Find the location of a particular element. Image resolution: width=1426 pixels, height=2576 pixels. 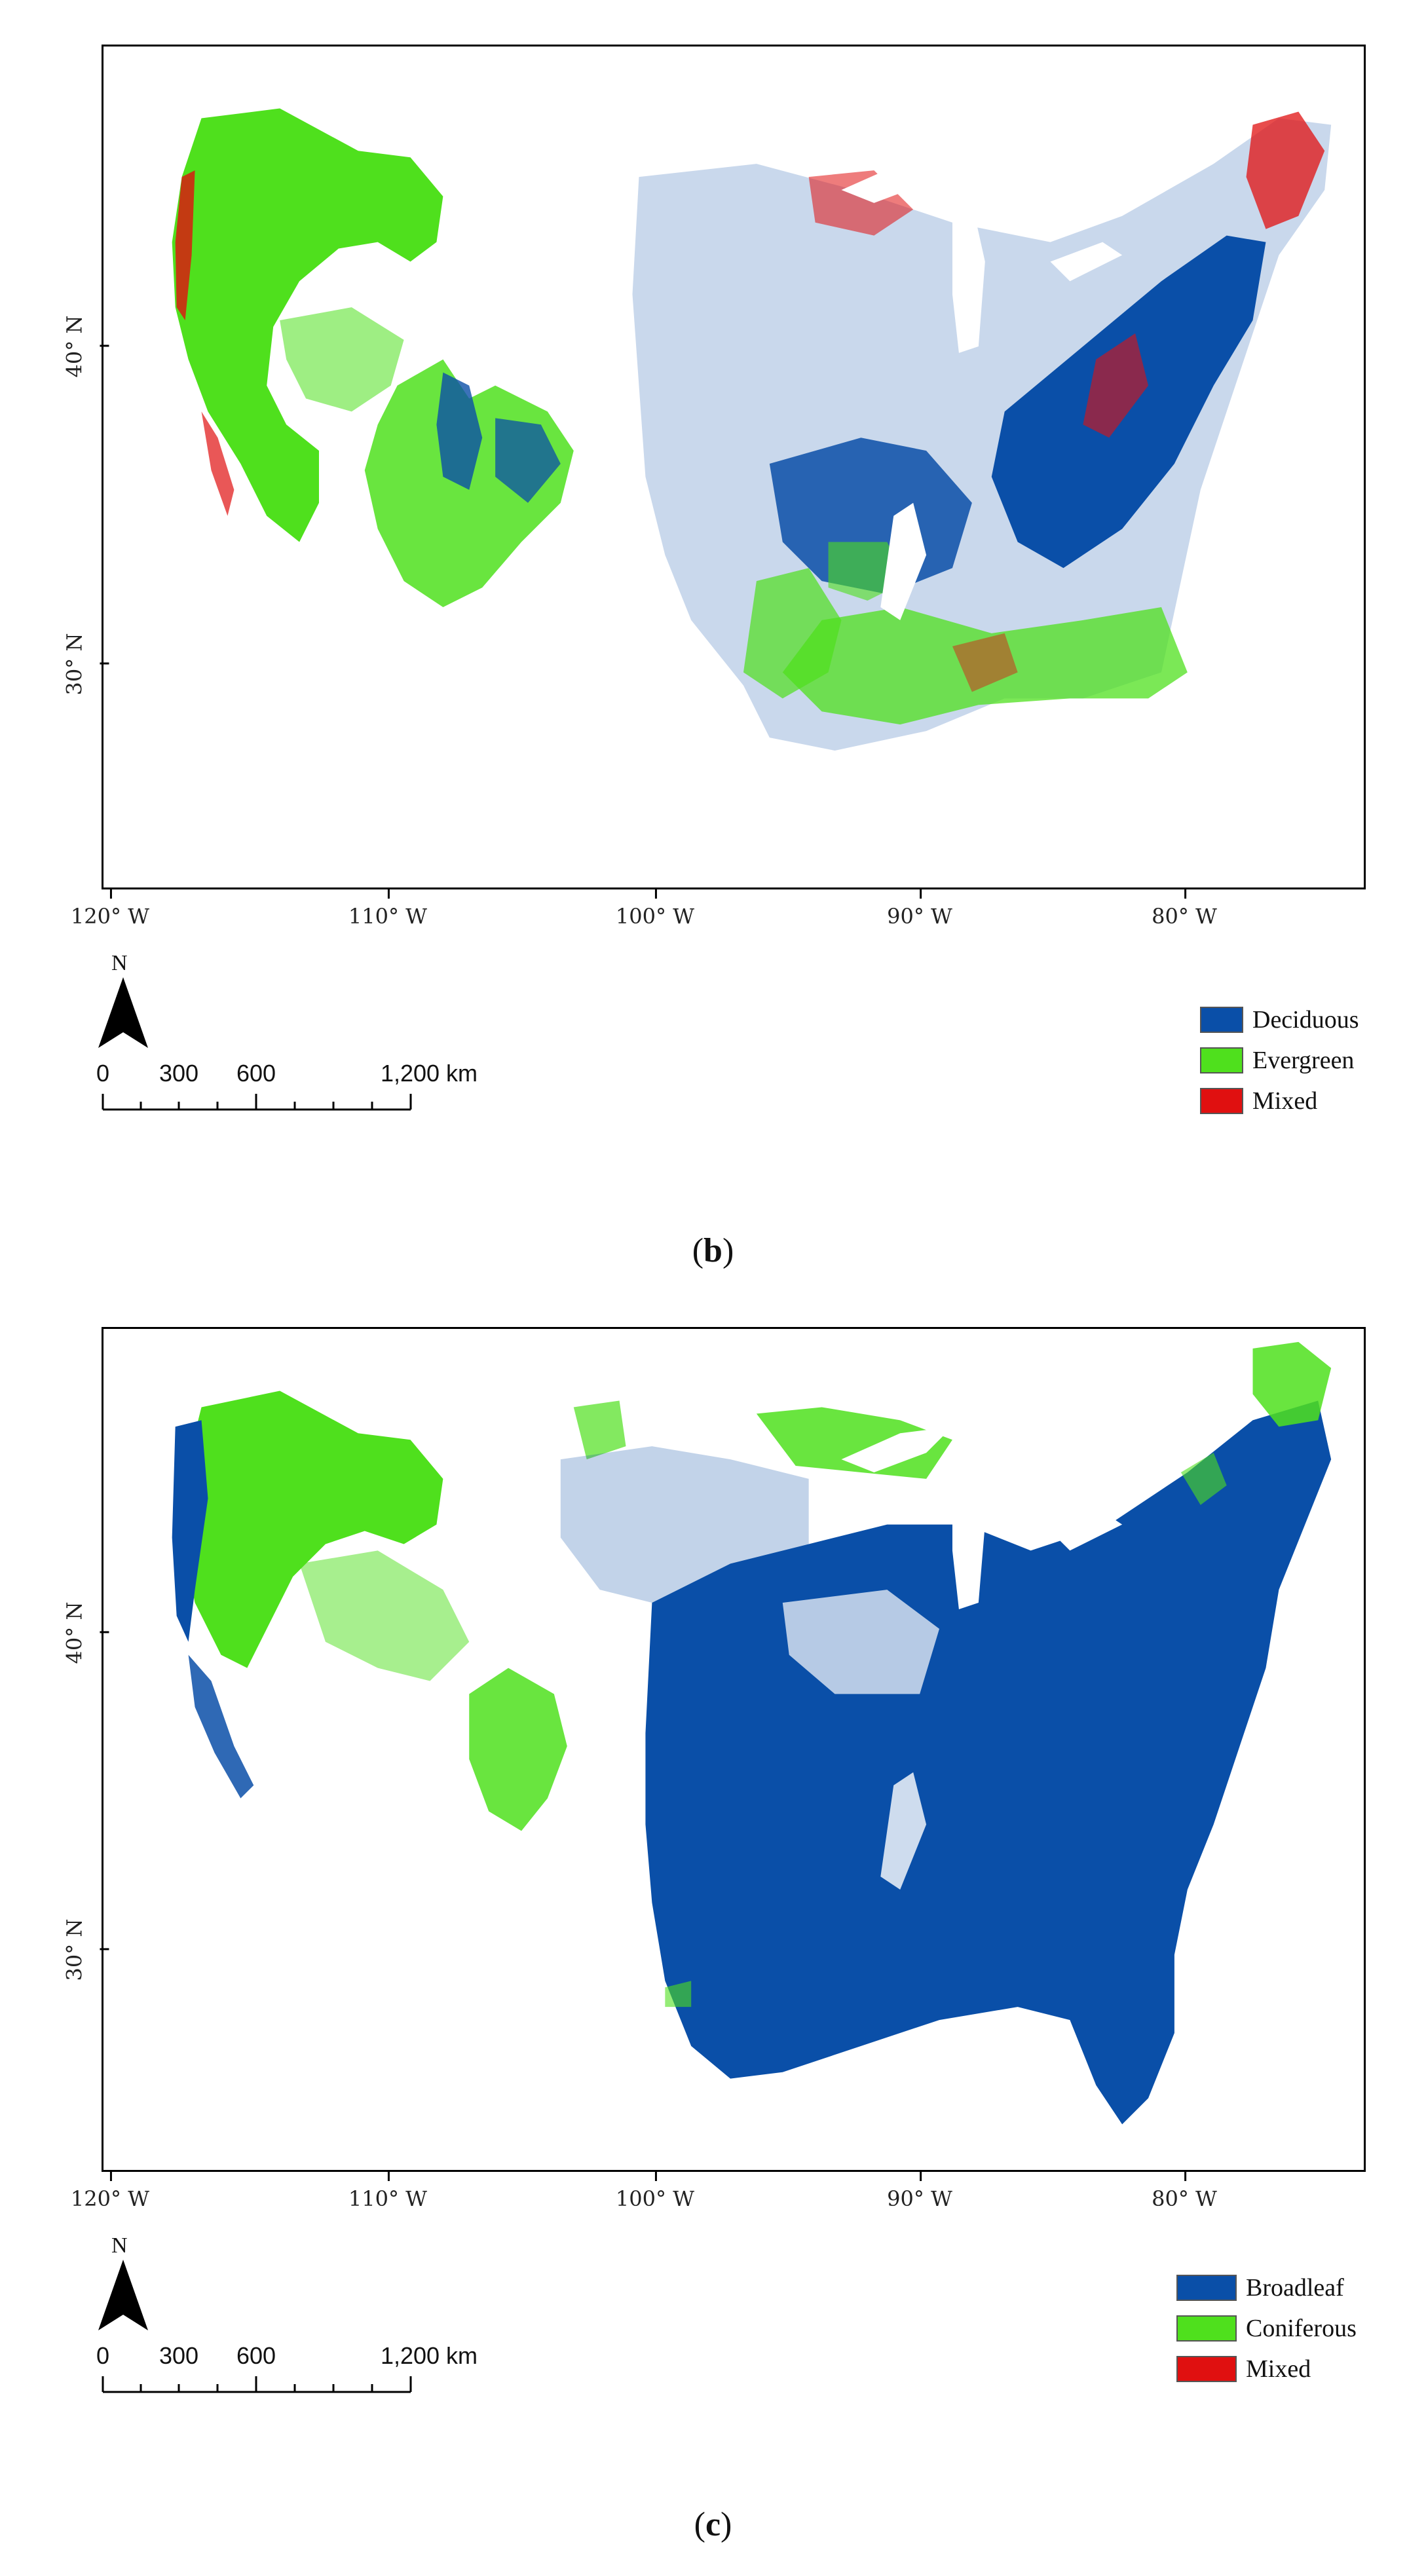

legend-c: Broadleaf Coniferous Mixed is located at coordinates (1267, 2328).